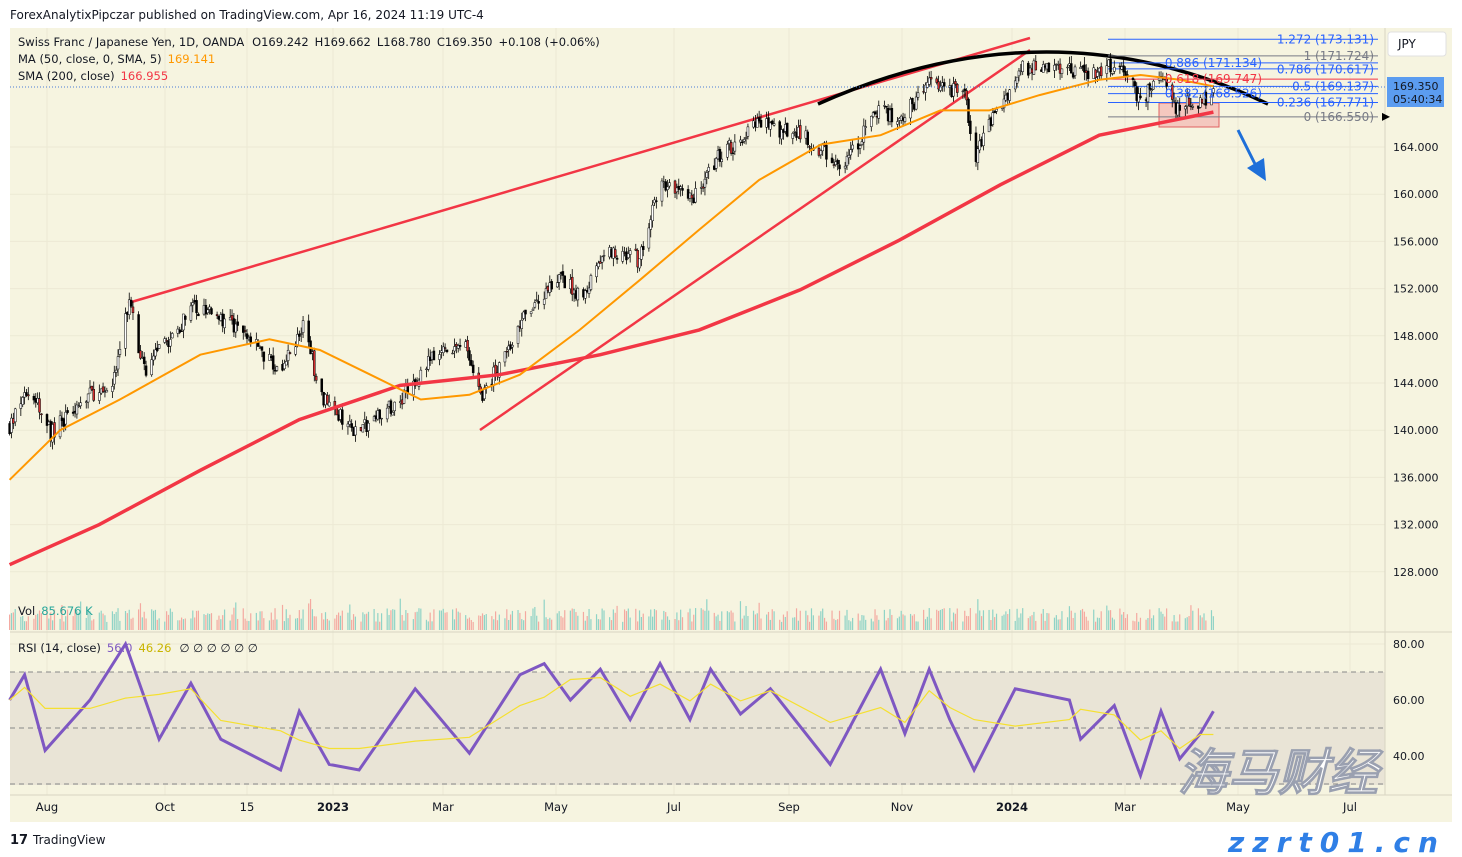 The width and height of the screenshot is (1462, 857). Describe the element at coordinates (47, 807) in the screenshot. I see `time-tick: Aug` at that location.